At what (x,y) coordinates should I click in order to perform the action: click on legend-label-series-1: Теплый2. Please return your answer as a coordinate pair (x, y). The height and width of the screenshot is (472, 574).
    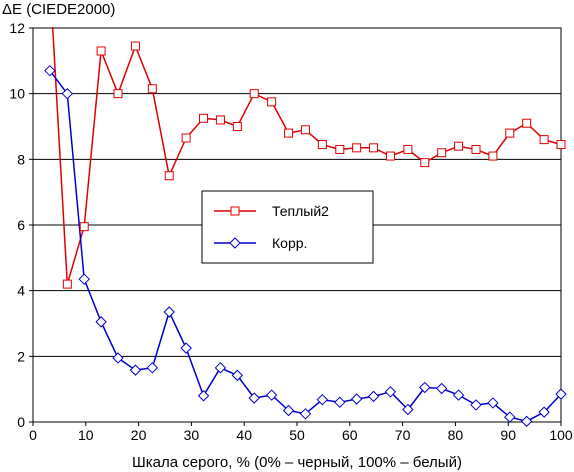
    Looking at the image, I should click on (300, 211).